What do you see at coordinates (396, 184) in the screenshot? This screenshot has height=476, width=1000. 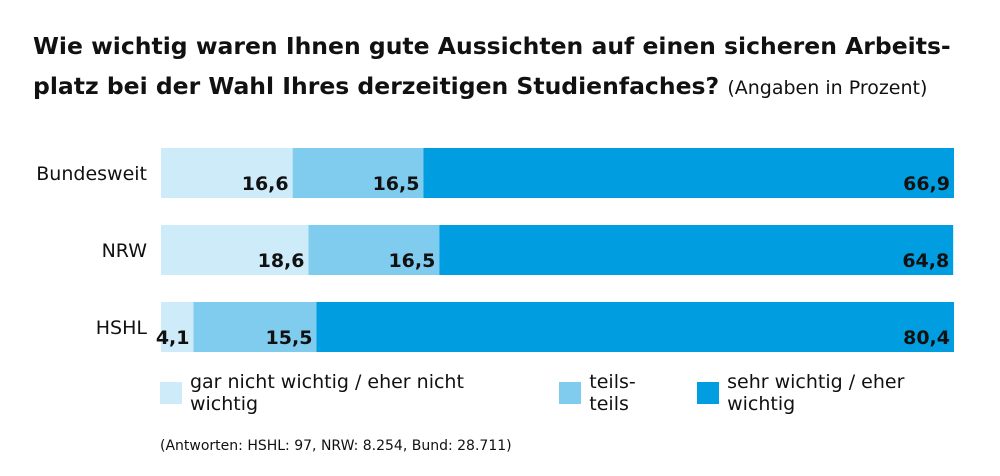 I see `value-label-0-1: 16,5` at bounding box center [396, 184].